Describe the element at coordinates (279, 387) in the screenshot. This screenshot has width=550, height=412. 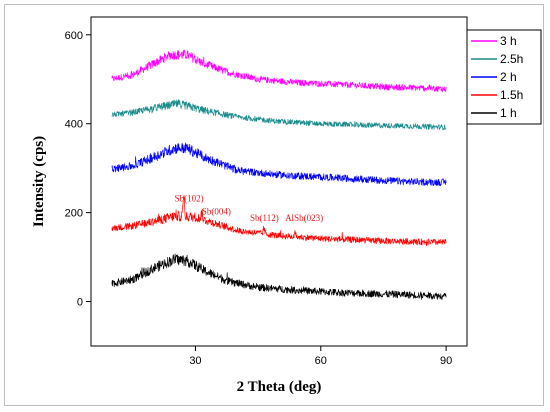
I see `x-axis-title: 2 Theta (deg)` at that location.